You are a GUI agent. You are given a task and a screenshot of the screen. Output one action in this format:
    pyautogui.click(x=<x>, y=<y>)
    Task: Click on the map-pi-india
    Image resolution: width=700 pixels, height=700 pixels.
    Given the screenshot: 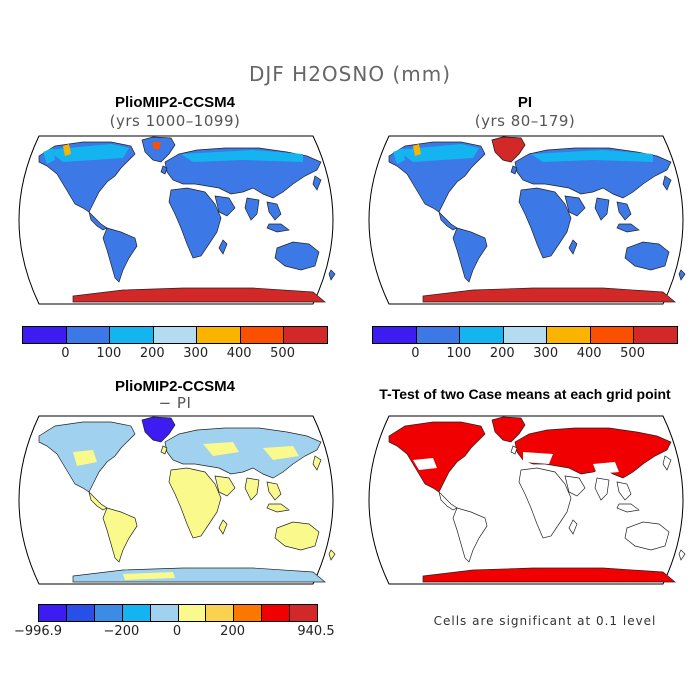 What is the action you would take?
    pyautogui.click(x=602, y=209)
    